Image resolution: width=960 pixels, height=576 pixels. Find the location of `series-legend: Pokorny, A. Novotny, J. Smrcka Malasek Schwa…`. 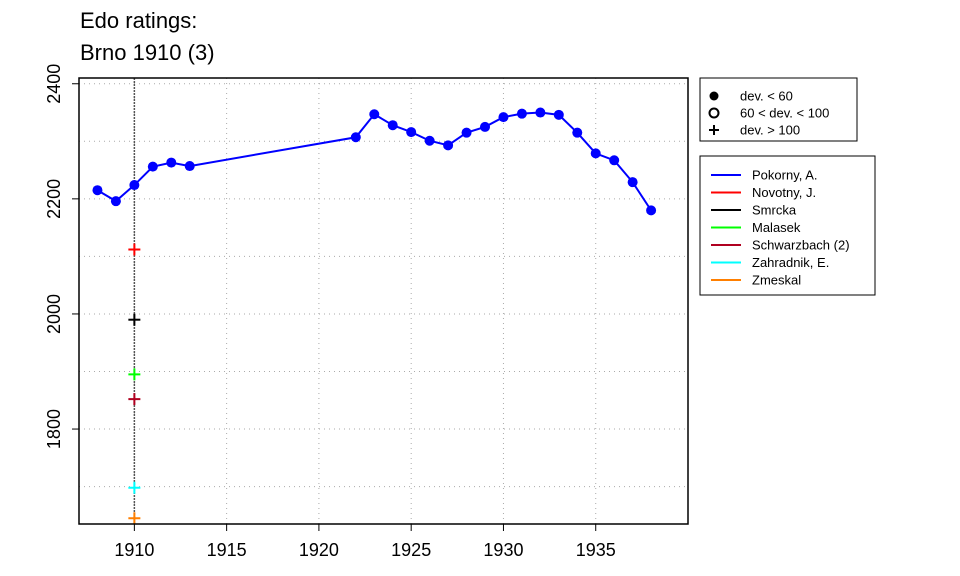

series-legend: Pokorny, A. Novotny, J. Smrcka Malasek Schwa… is located at coordinates (787, 225).